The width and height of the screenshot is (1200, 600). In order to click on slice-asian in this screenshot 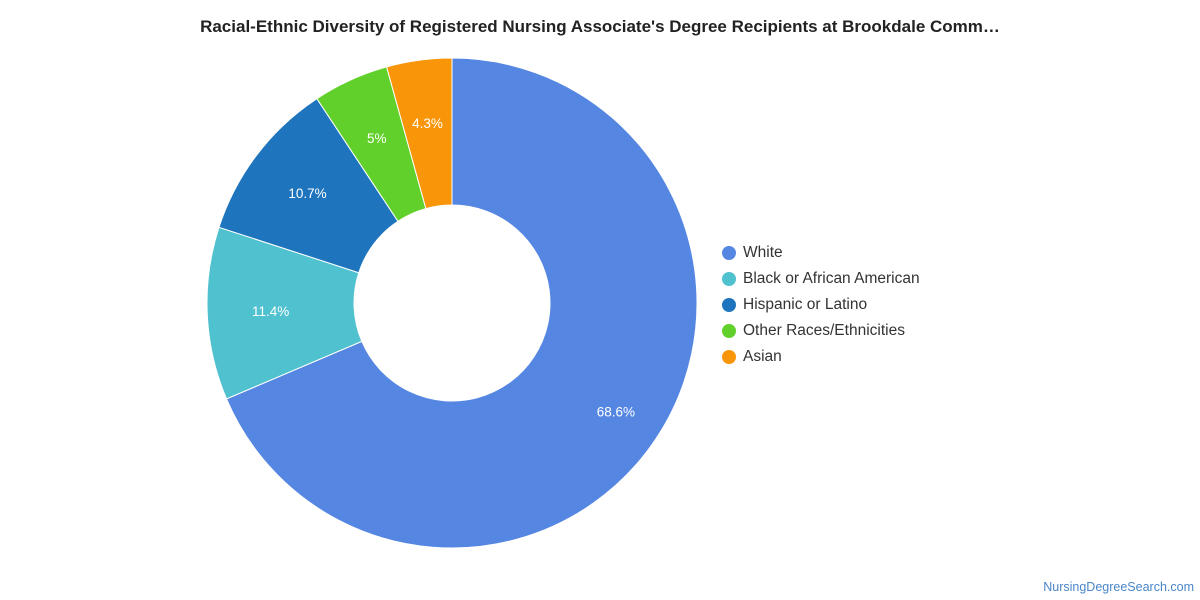, I will do `click(419, 133)`.